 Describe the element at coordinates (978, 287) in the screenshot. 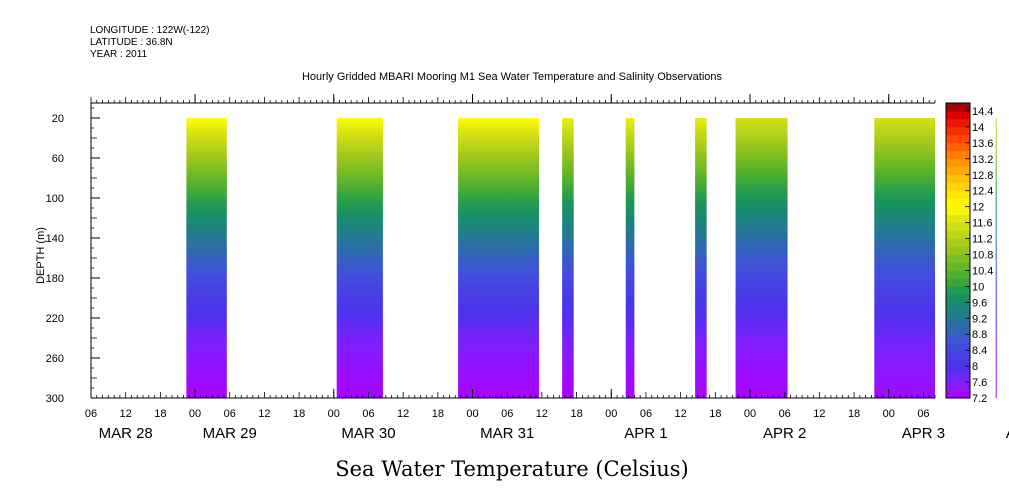

I see `colorbar-tick-label: 10` at that location.